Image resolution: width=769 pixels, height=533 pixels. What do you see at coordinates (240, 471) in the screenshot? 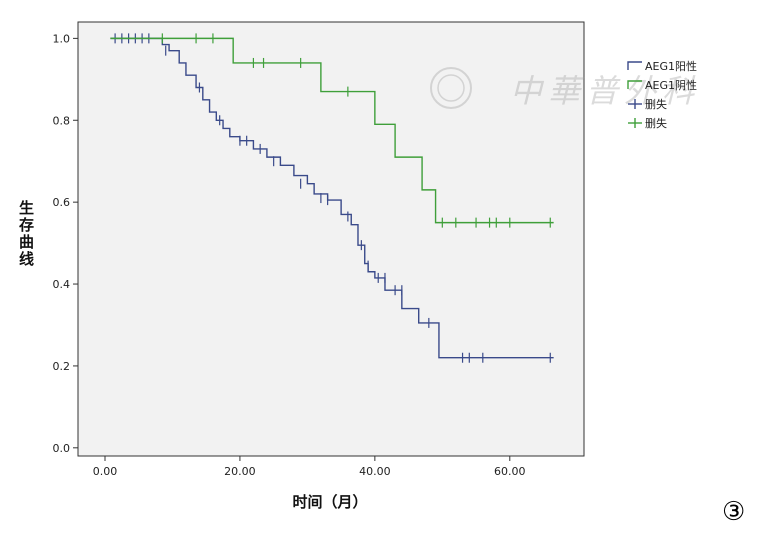
I see `x-tick-label: 20.00` at bounding box center [240, 471].